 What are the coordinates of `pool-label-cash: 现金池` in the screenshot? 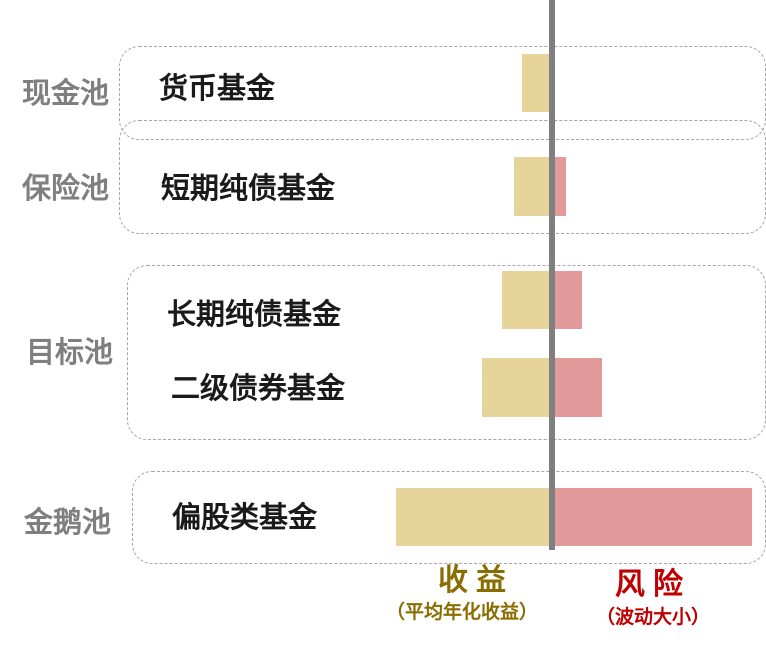 It's located at (66, 93).